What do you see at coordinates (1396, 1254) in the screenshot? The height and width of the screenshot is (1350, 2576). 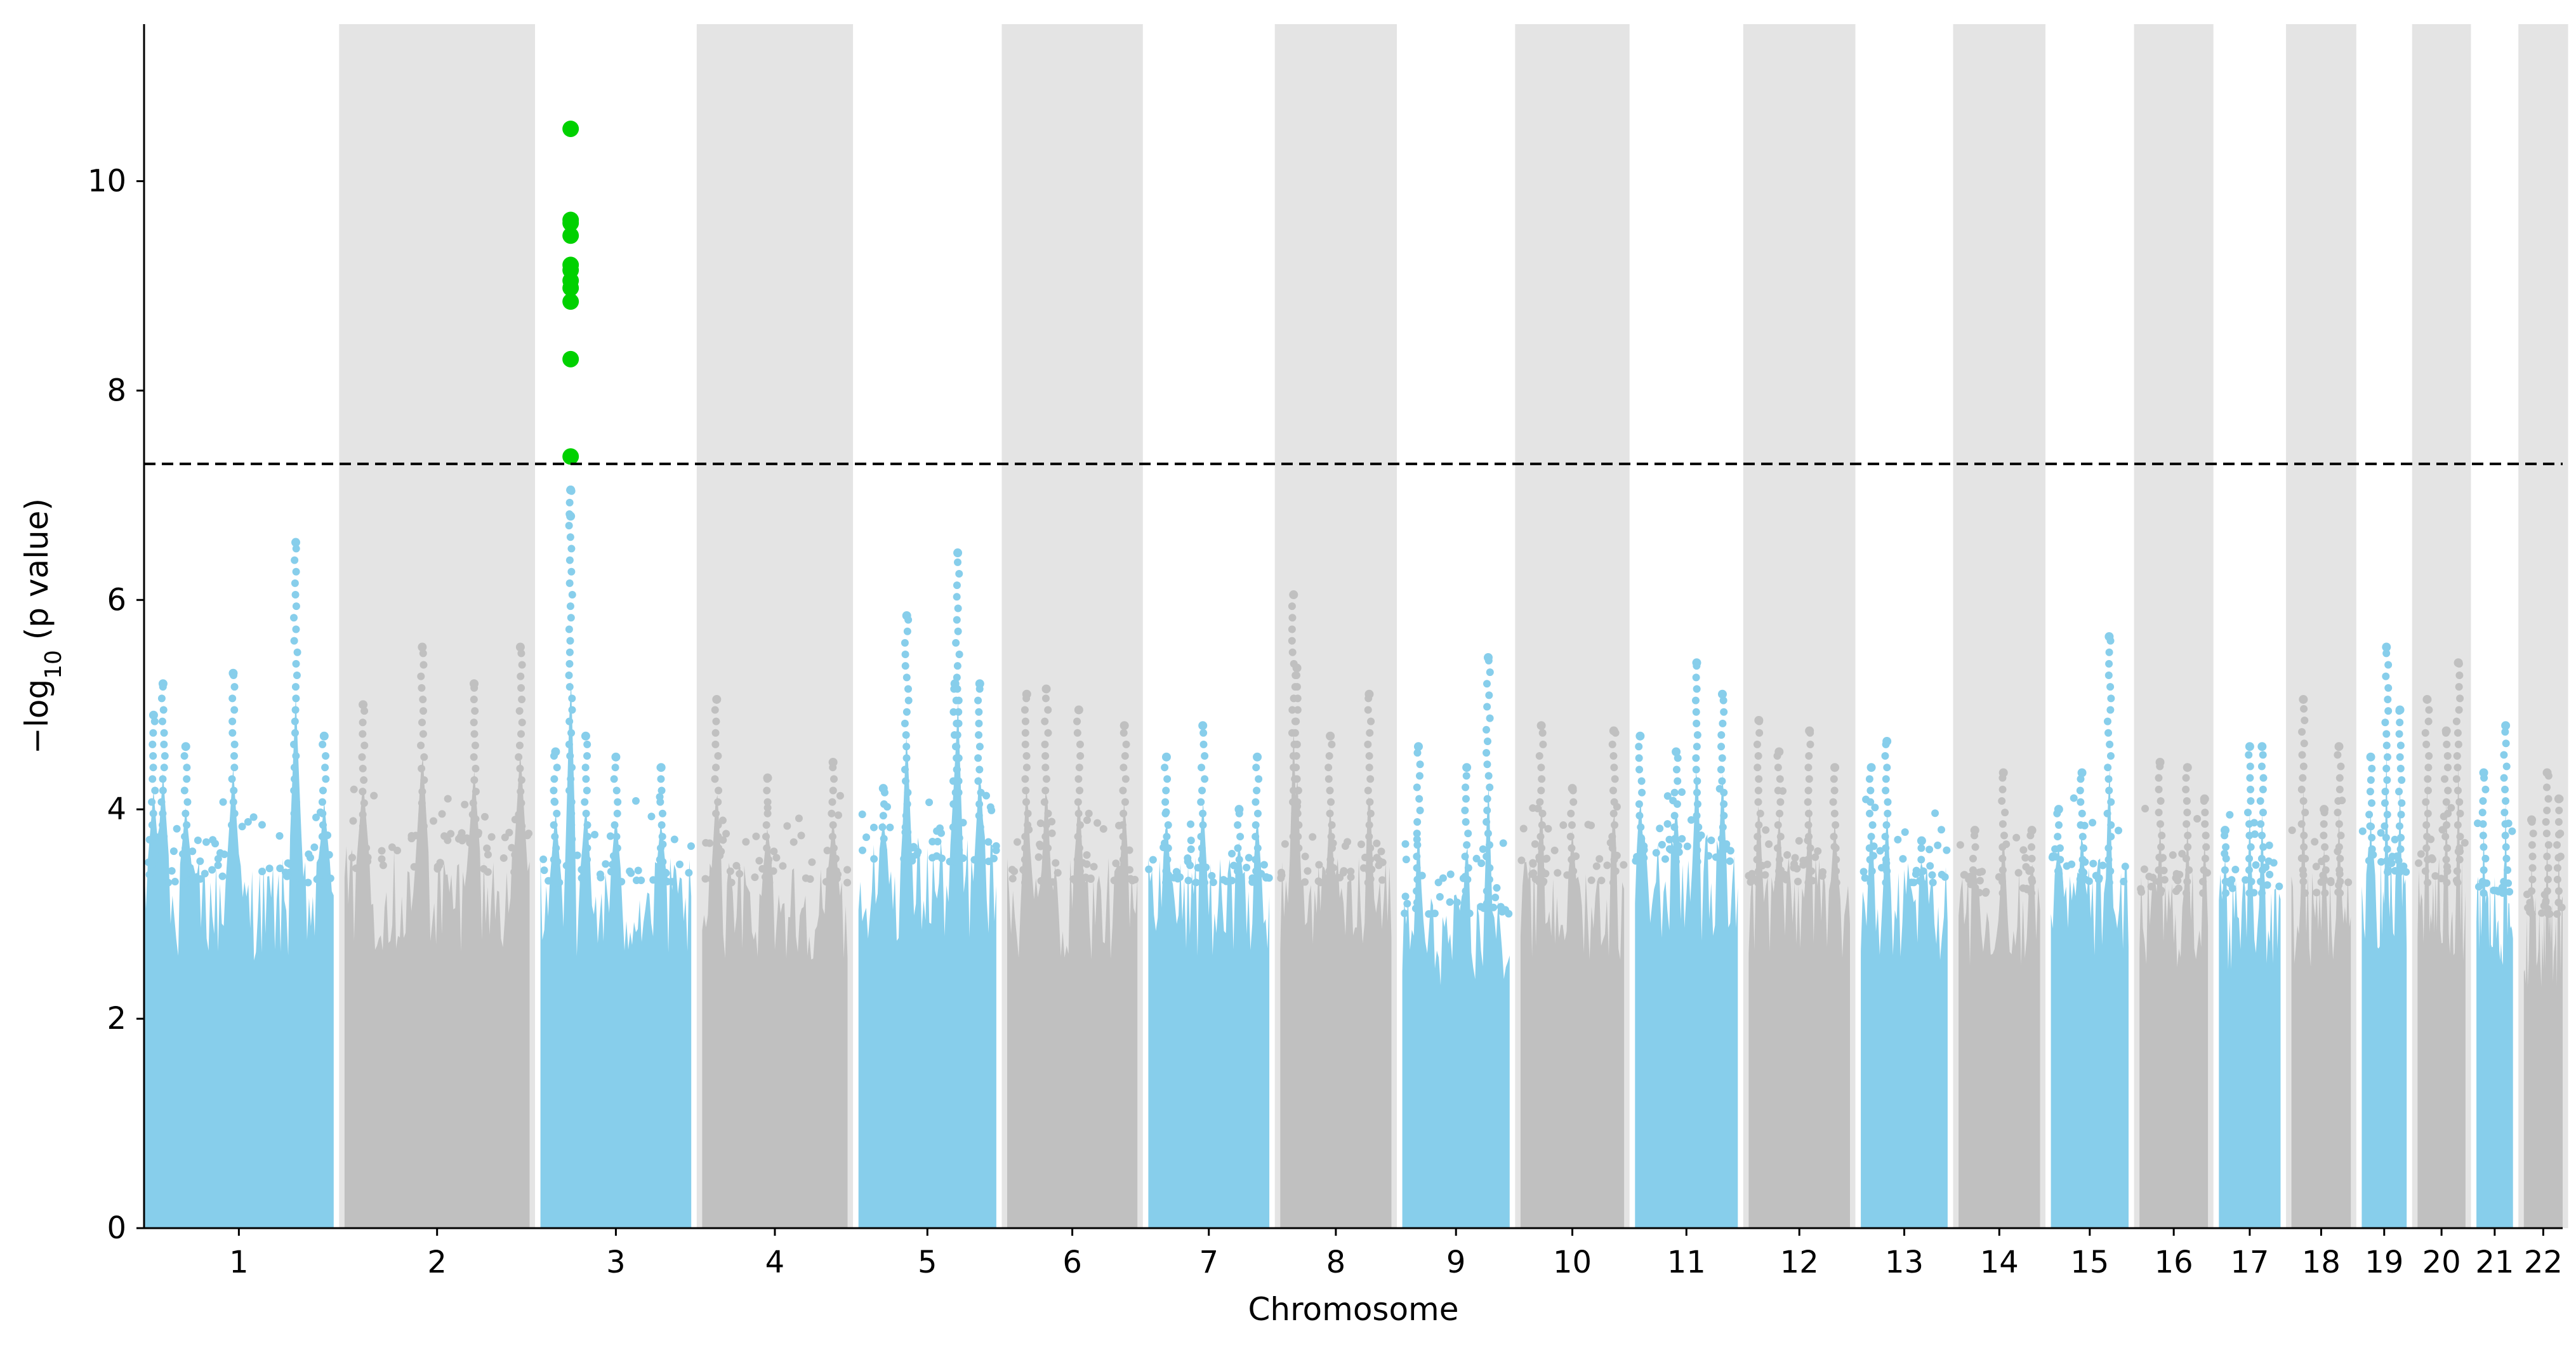 I see `x-axis-ticks: 1 2 3 4 5 6 7 8 9 10 11 12 13 14 15 16 17 18 19 20 21 22` at bounding box center [1396, 1254].